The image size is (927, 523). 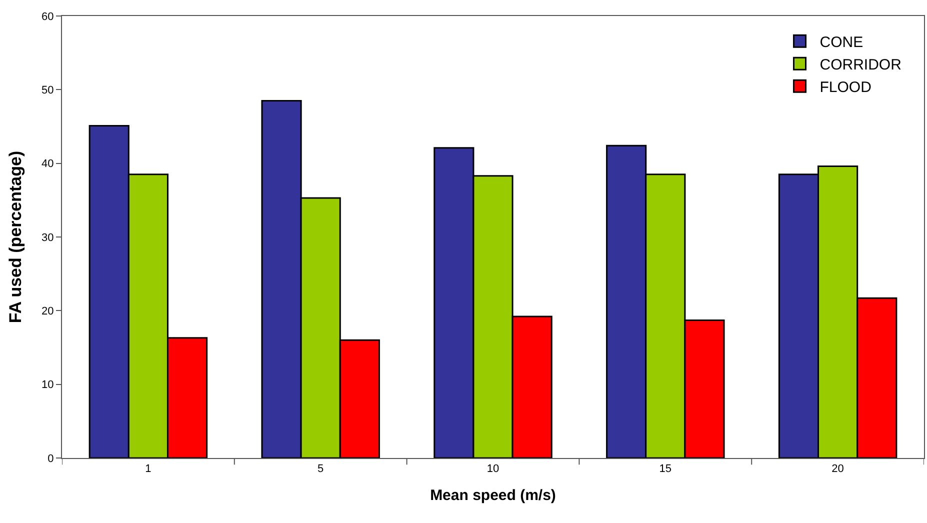 What do you see at coordinates (51, 458) in the screenshot?
I see `y-tick-label: 0` at bounding box center [51, 458].